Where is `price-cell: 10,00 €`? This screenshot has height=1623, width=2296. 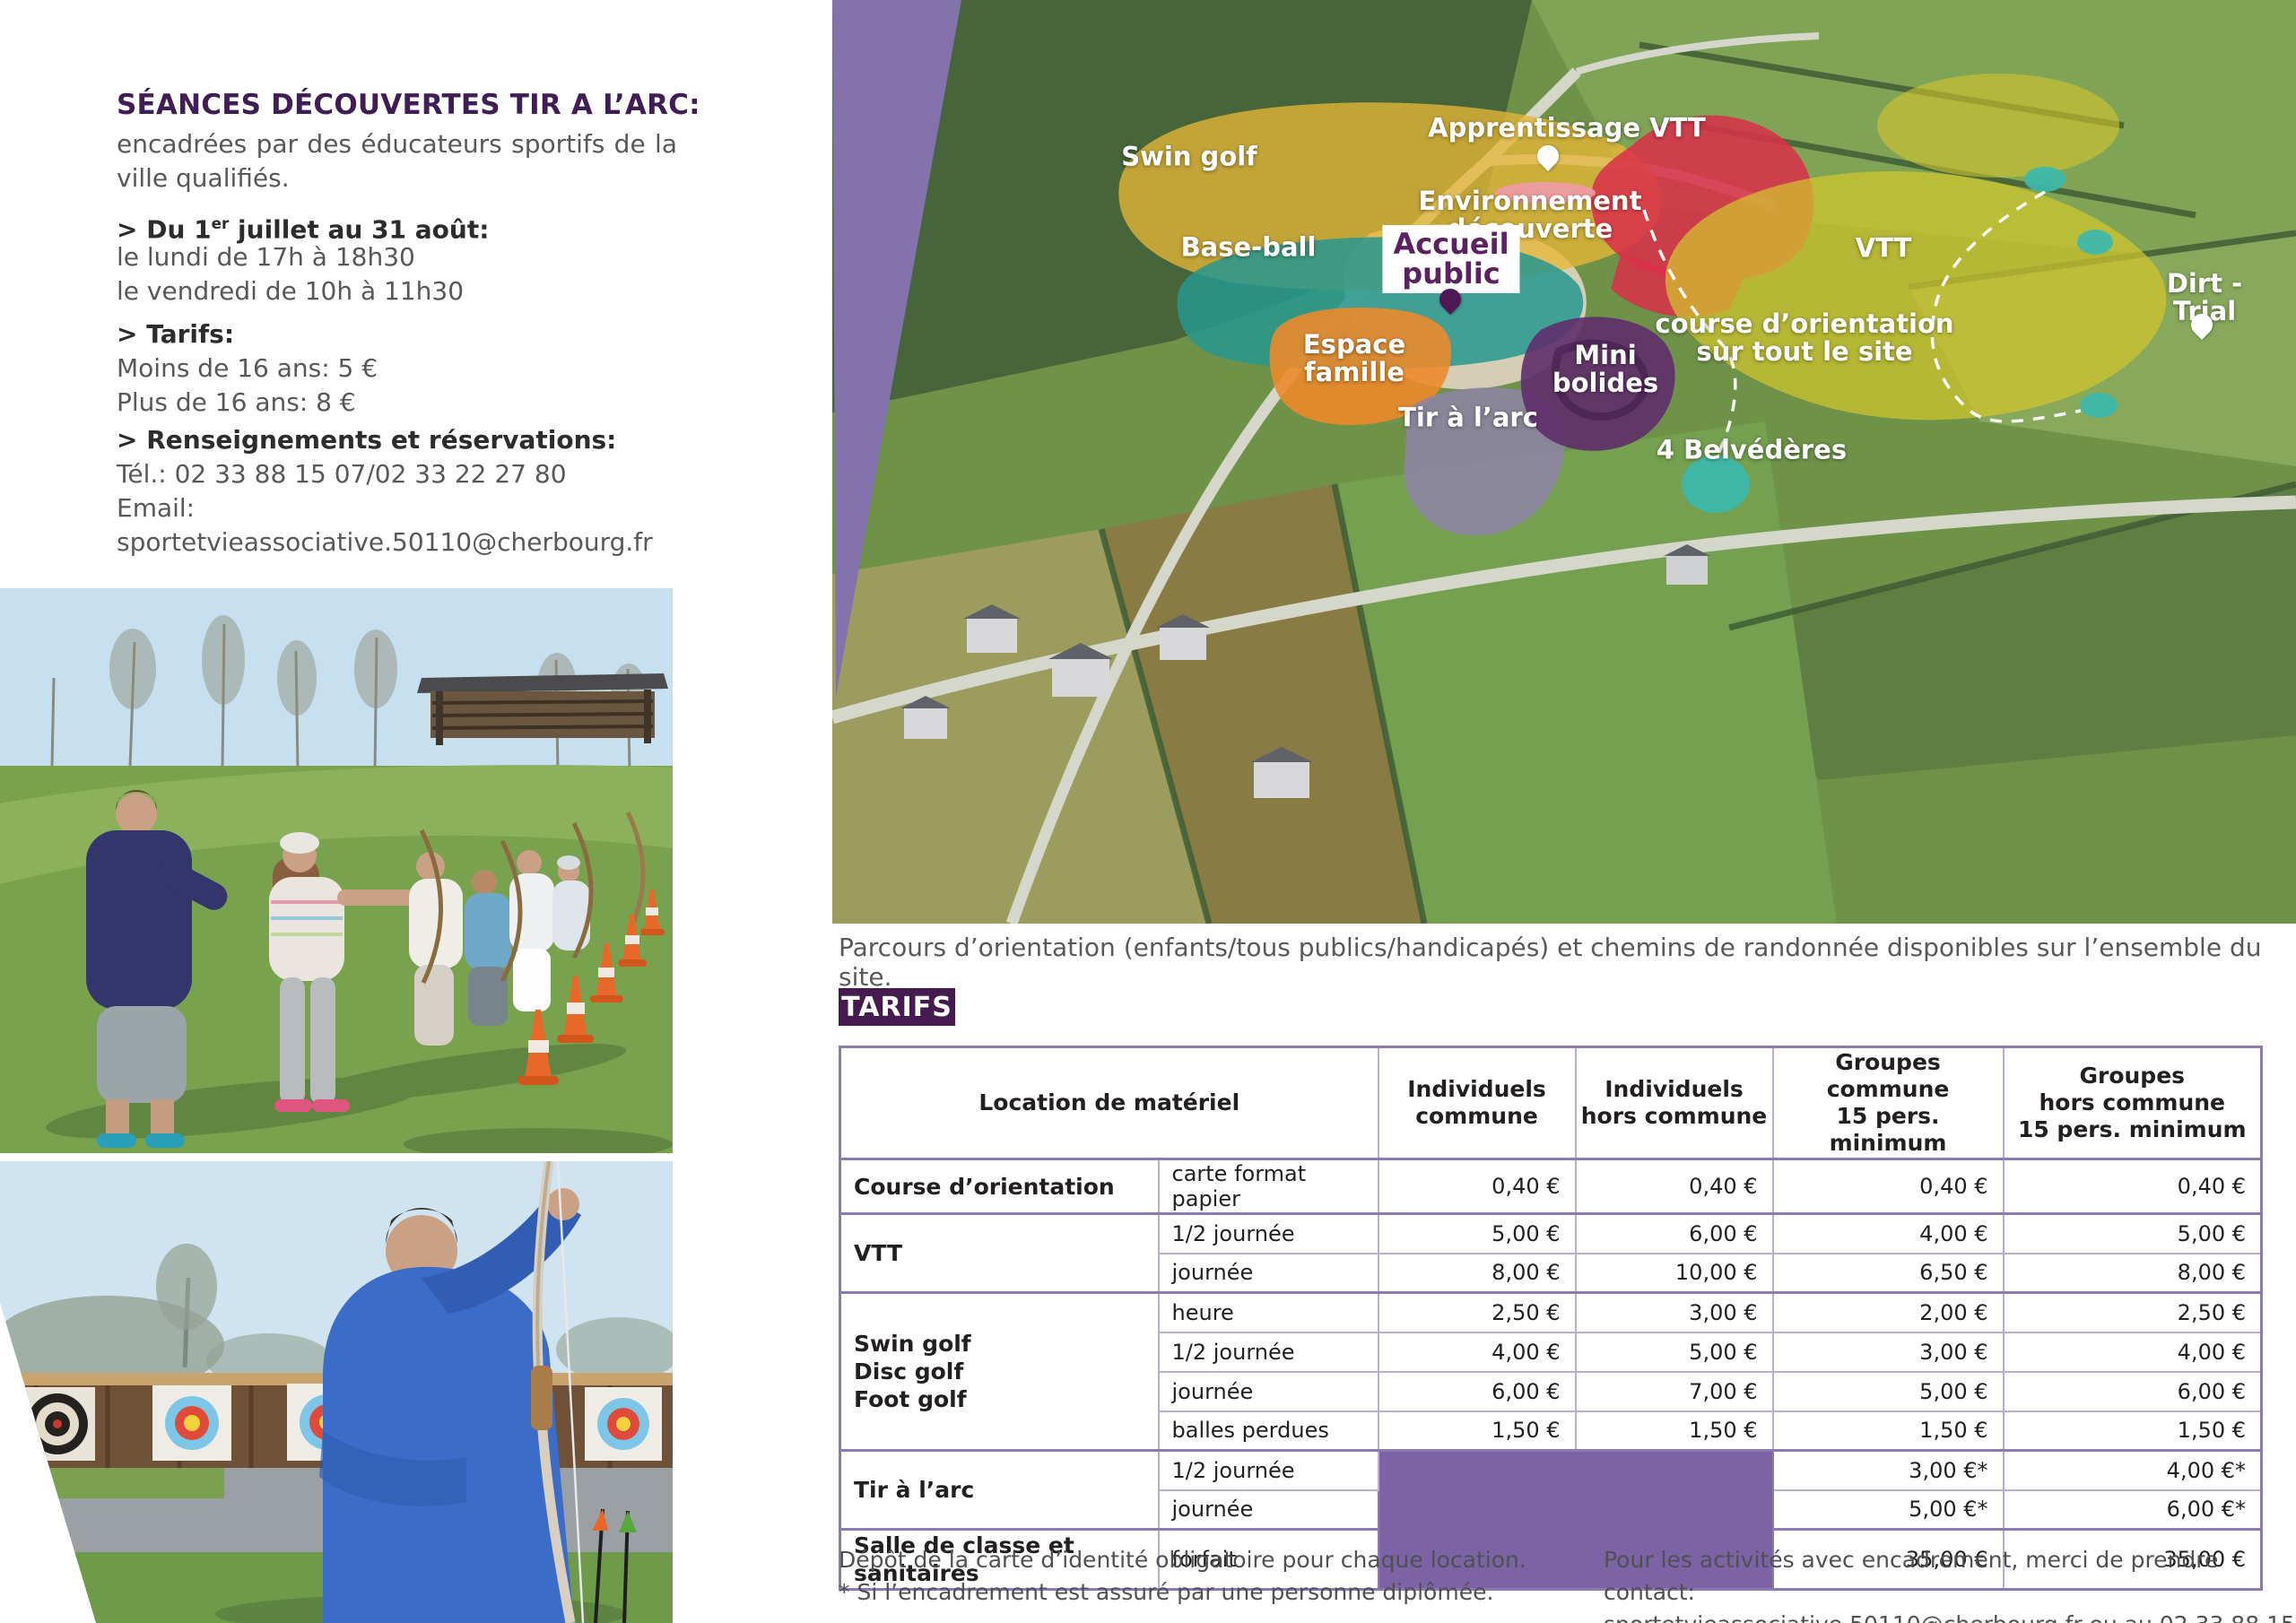
price-cell: 10,00 € is located at coordinates (1674, 1273).